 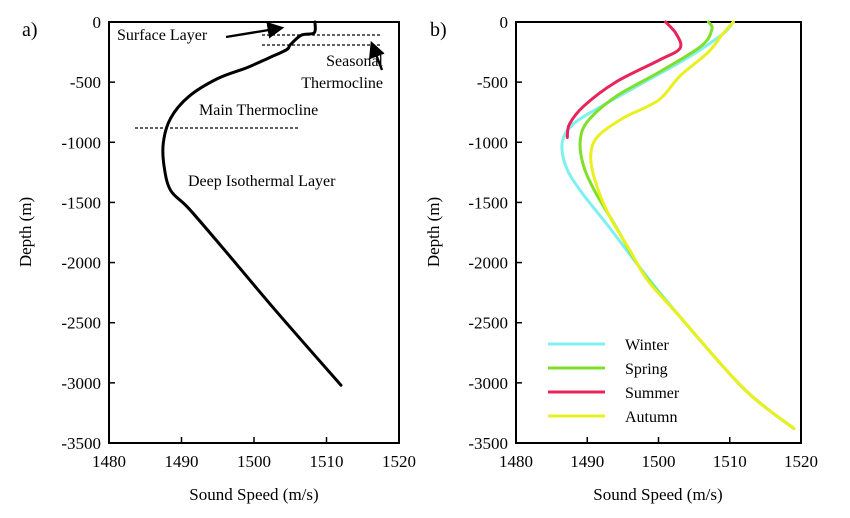 What do you see at coordinates (81, 202) in the screenshot?
I see `panel-a-y-tick-label-3: -1500` at bounding box center [81, 202].